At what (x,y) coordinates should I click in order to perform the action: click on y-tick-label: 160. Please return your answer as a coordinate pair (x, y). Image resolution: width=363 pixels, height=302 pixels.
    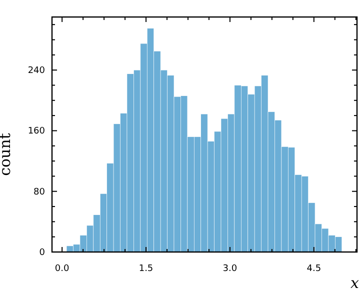
    Looking at the image, I should click on (37, 131).